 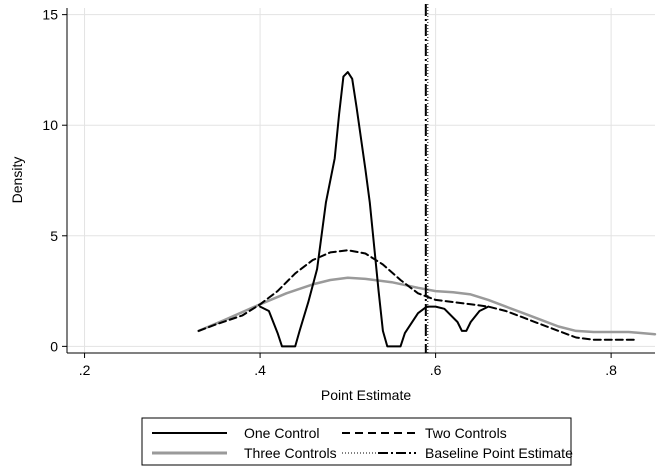 I want to click on legend-box, so click(x=356, y=441).